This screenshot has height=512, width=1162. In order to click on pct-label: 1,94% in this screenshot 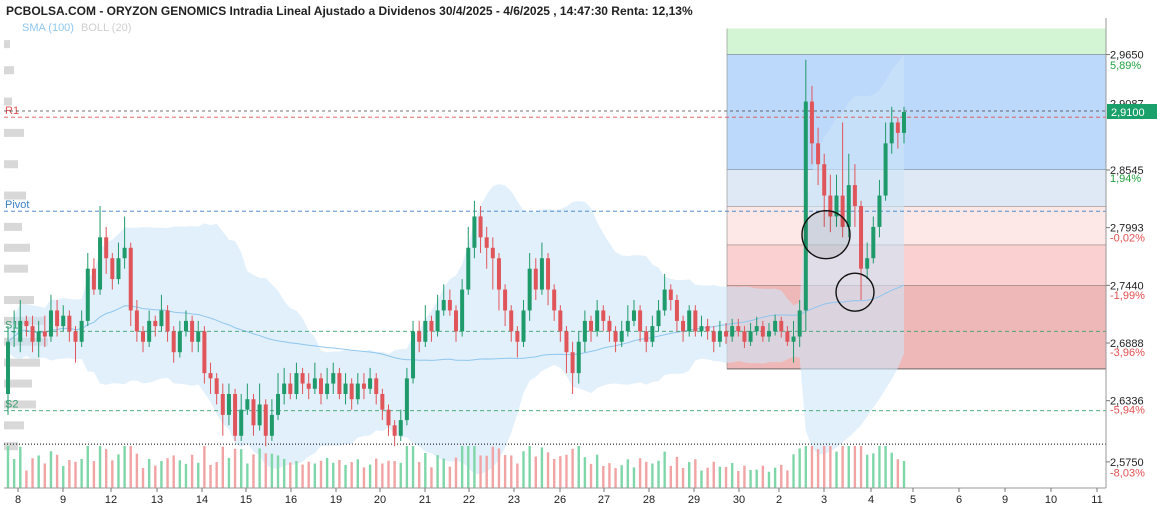, I will do `click(1125, 179)`.